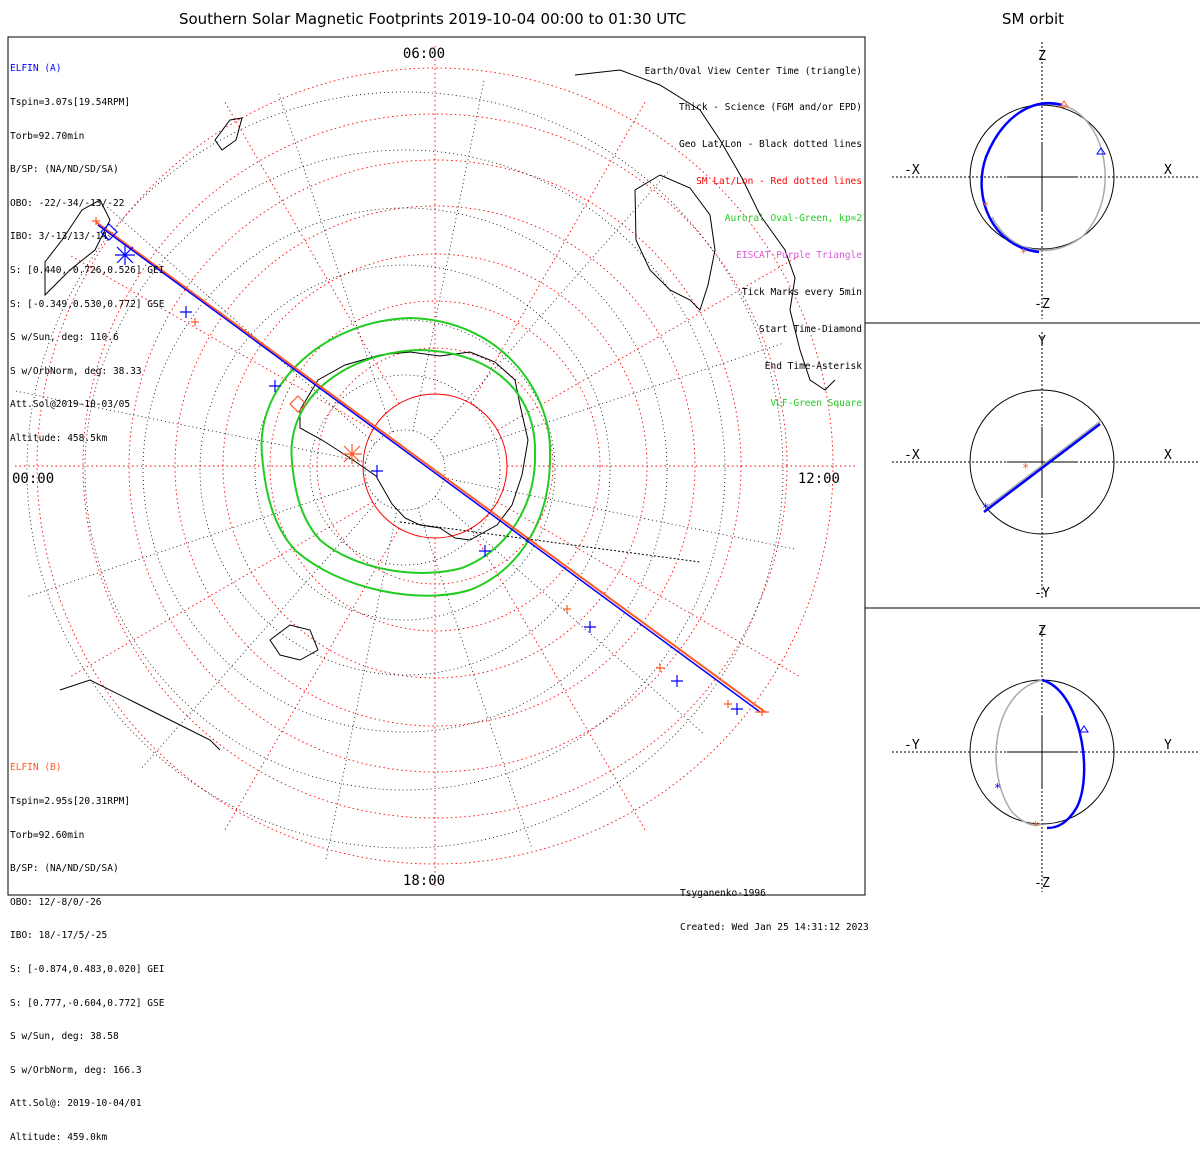 The height and width of the screenshot is (1154, 1200). Describe the element at coordinates (64, 170) in the screenshot. I see `info-line: B/SP: (NA/ND/SD/SA)` at that location.